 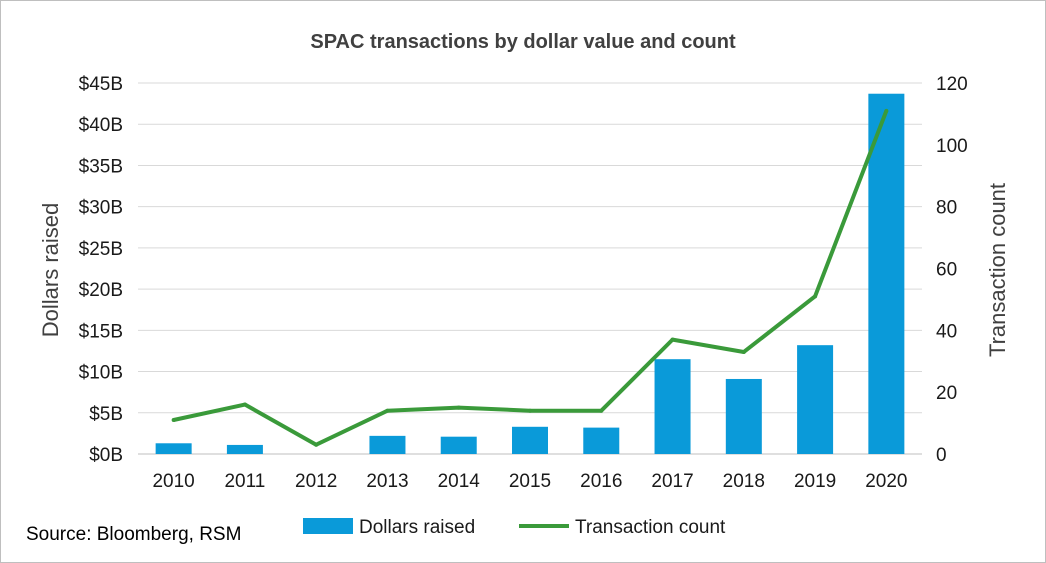 I want to click on left-tick-label: $30B, so click(x=101, y=208).